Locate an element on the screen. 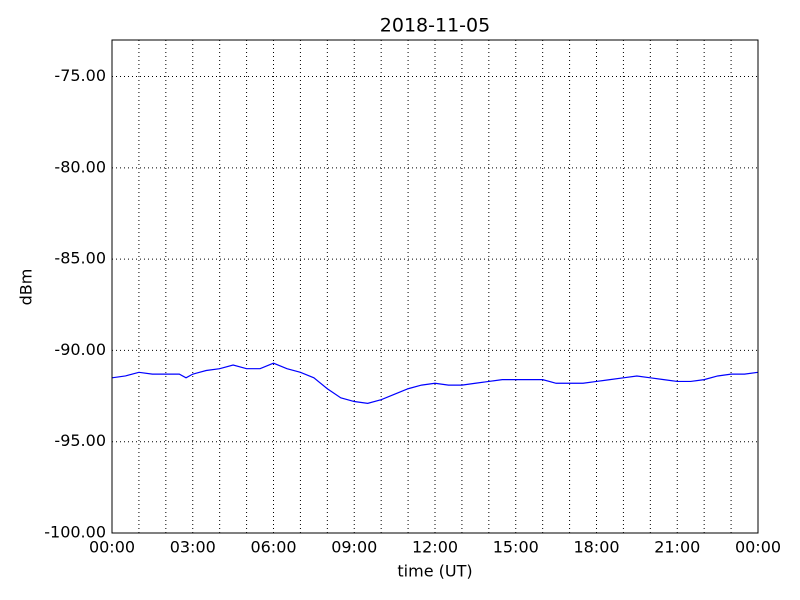 This screenshot has width=800, height=600. y-tick-label: -85.00 is located at coordinates (80, 258).